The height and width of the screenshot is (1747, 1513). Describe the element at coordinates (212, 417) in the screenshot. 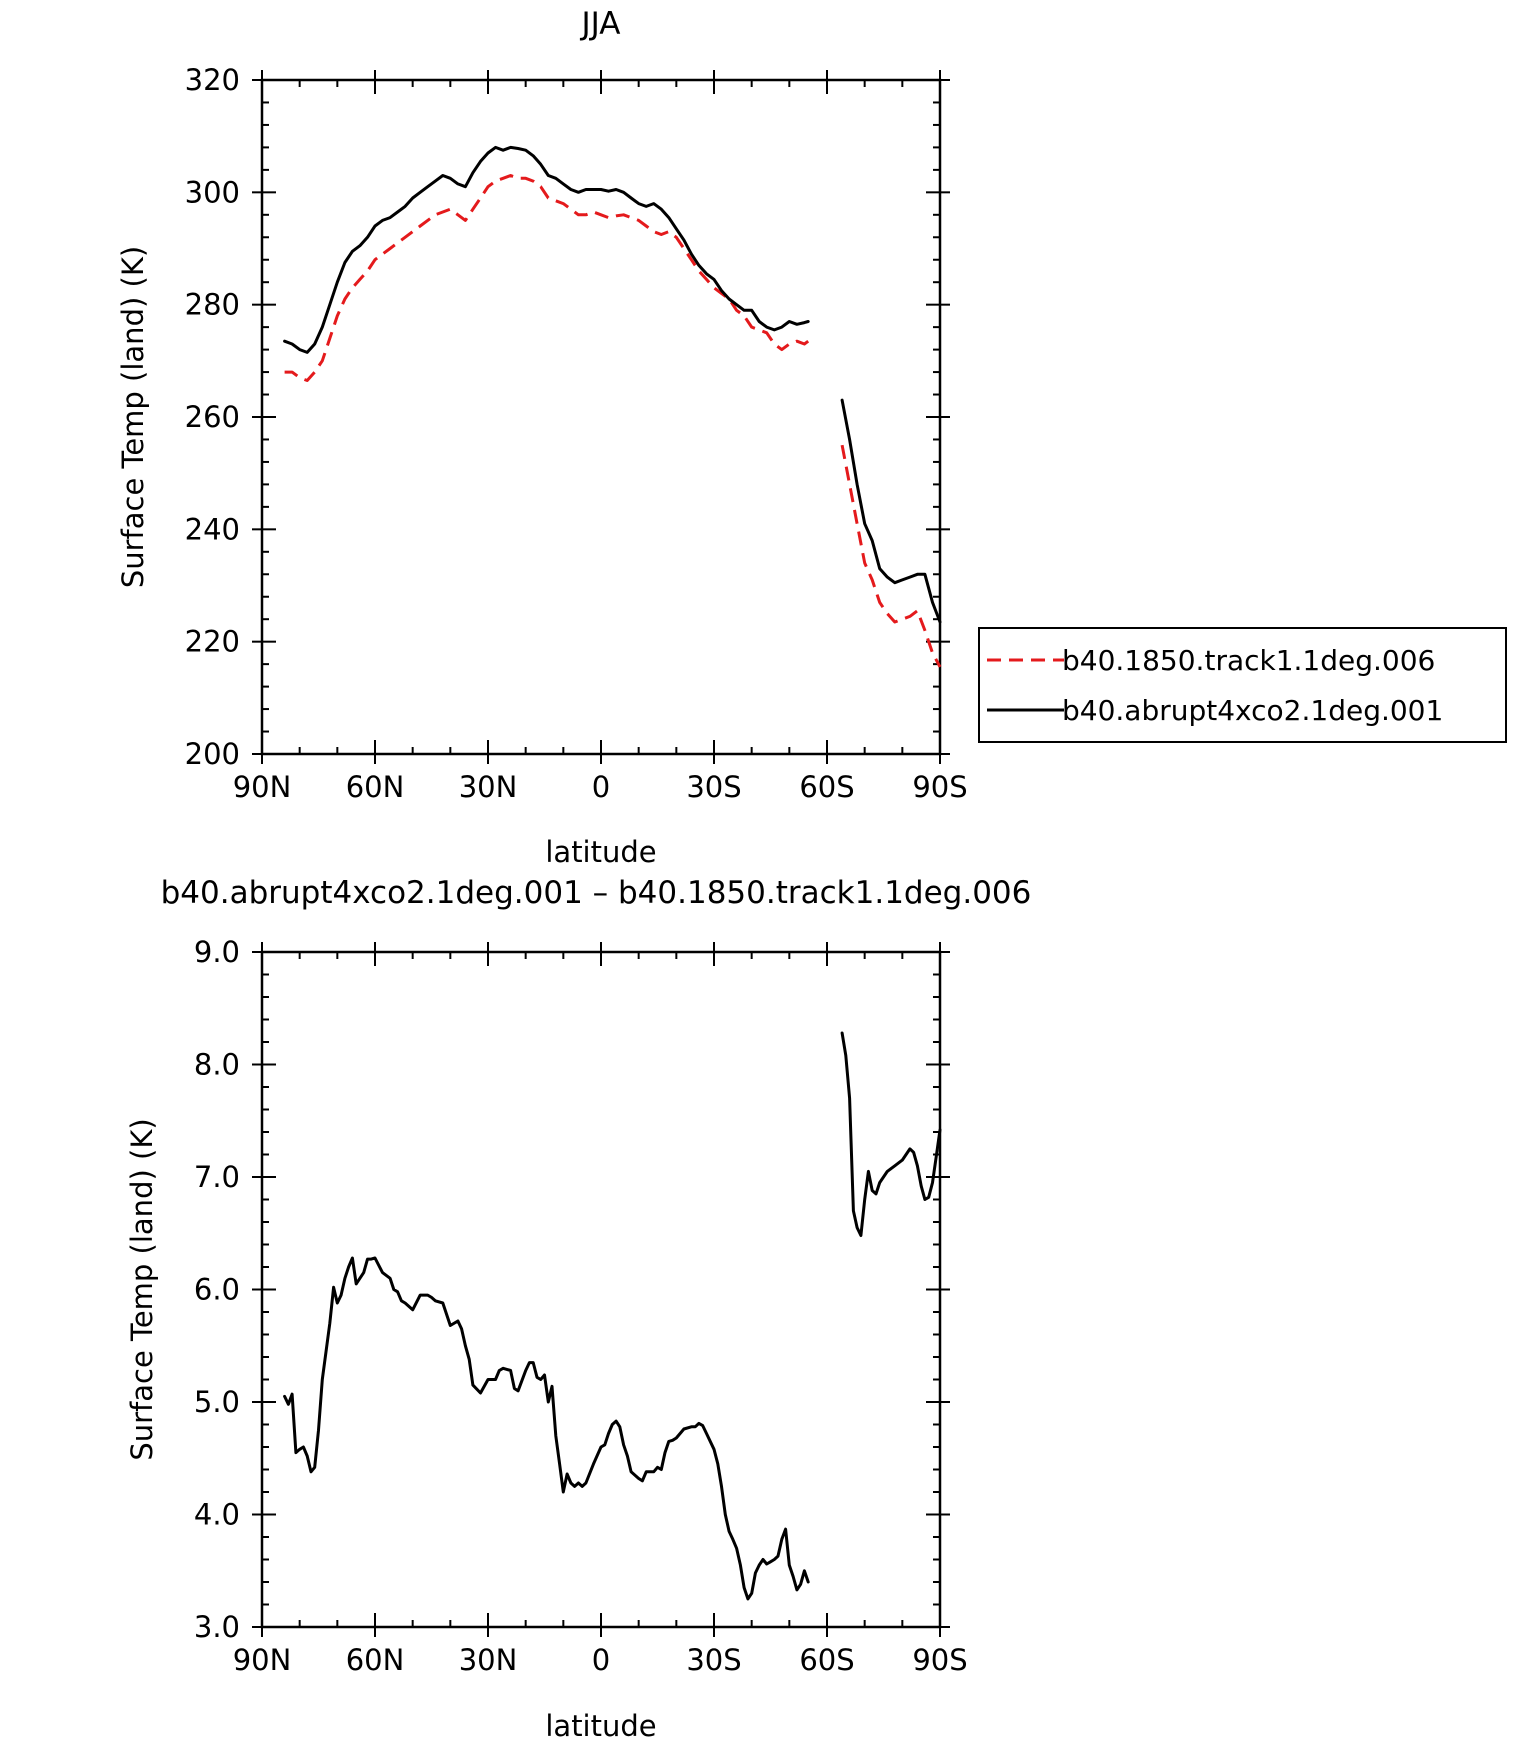

I see `y-tick-label: 260` at that location.